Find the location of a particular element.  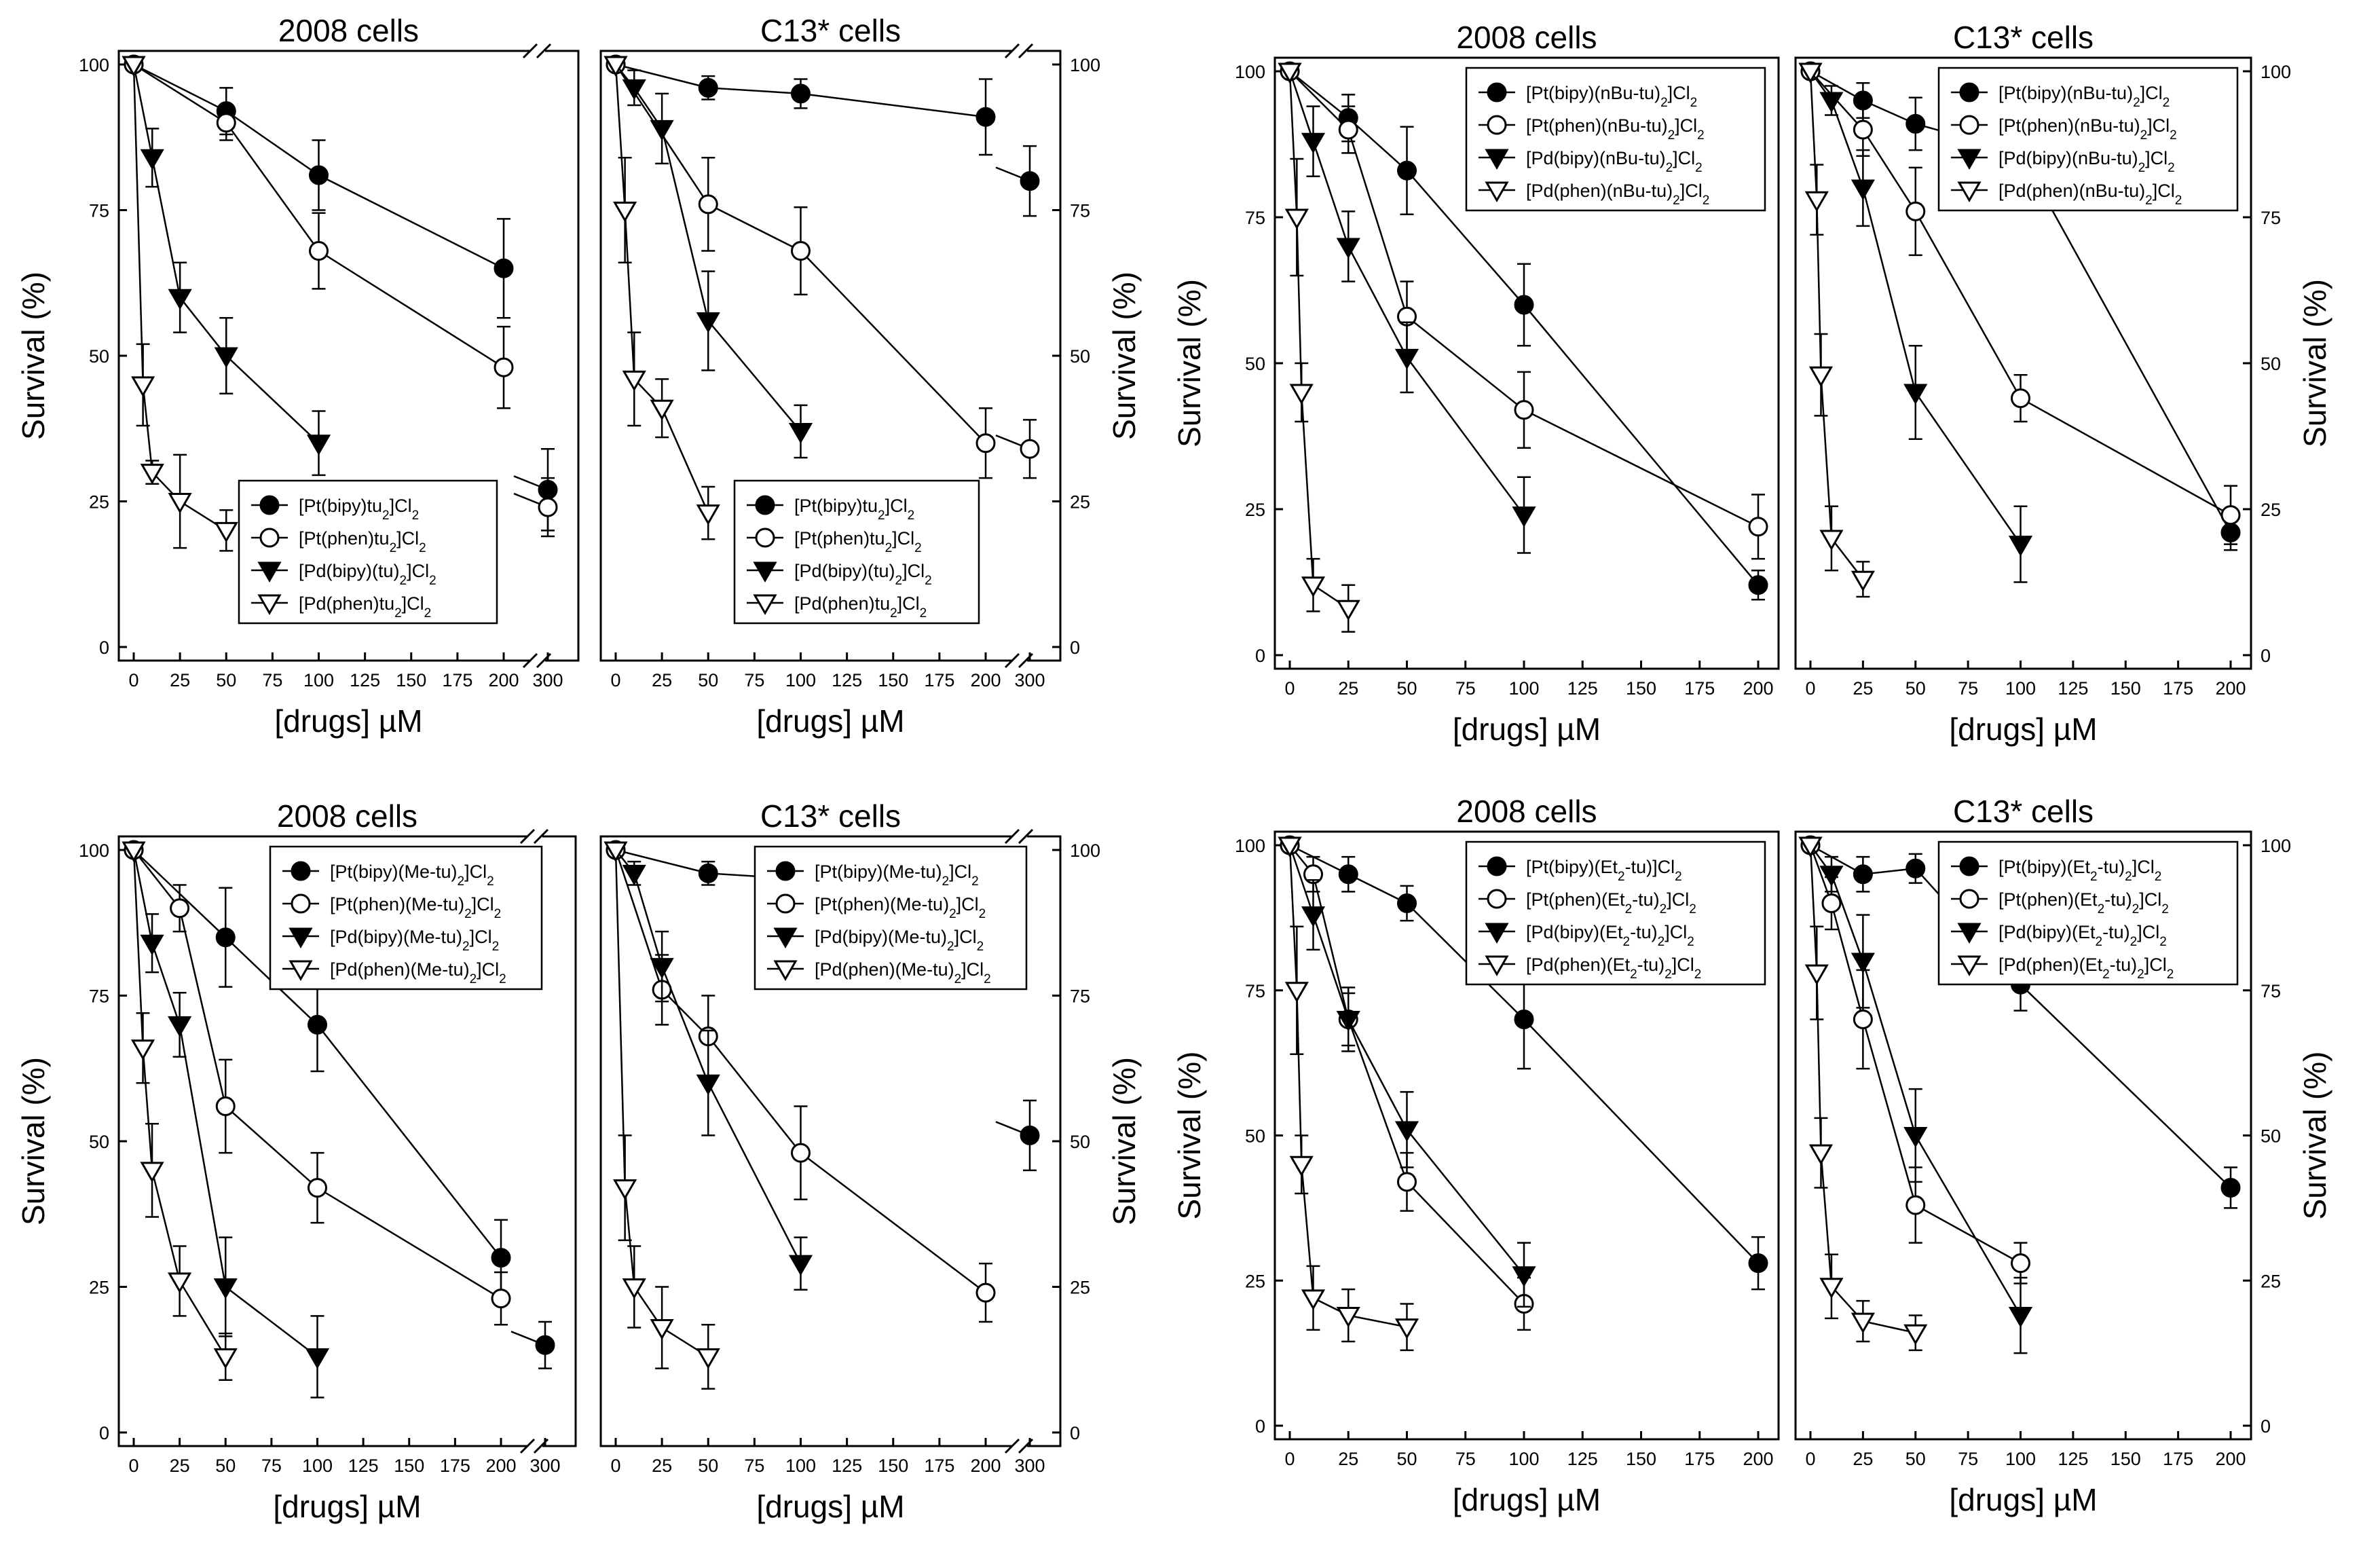

x-tick-label: 0 is located at coordinates (133, 1466).